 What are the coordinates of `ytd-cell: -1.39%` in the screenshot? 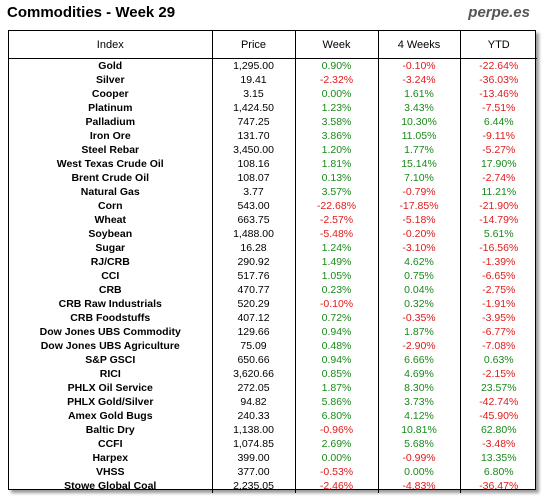 It's located at (499, 262).